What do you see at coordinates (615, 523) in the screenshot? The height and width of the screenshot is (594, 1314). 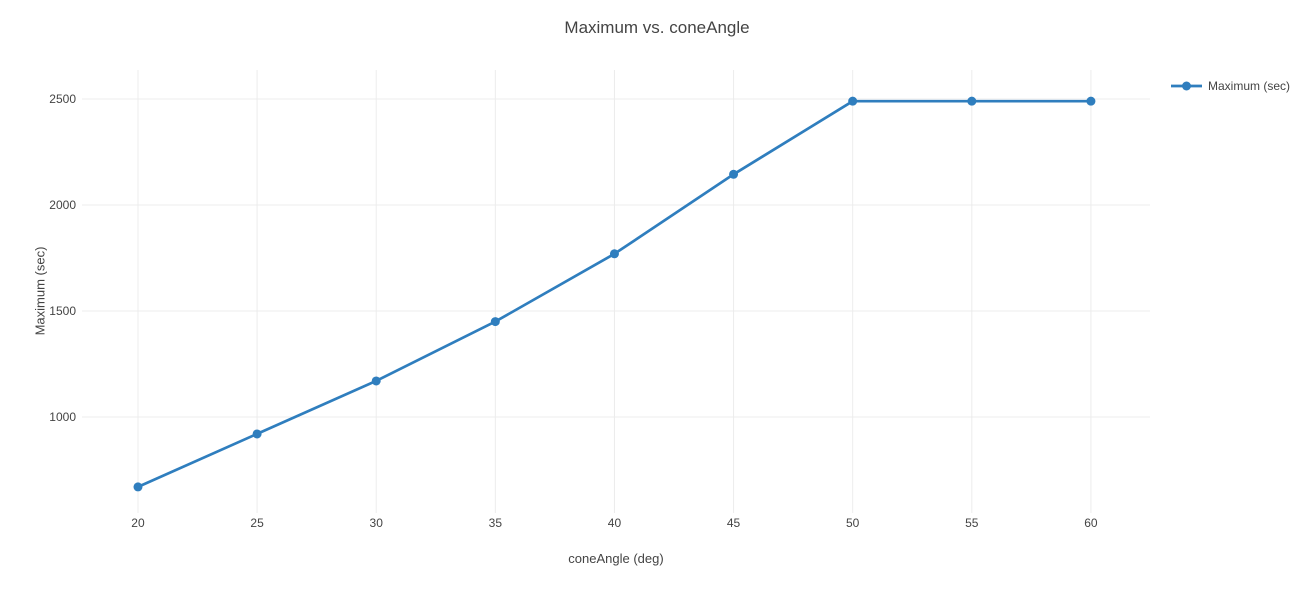 I see `x-tick-label: 40` at bounding box center [615, 523].